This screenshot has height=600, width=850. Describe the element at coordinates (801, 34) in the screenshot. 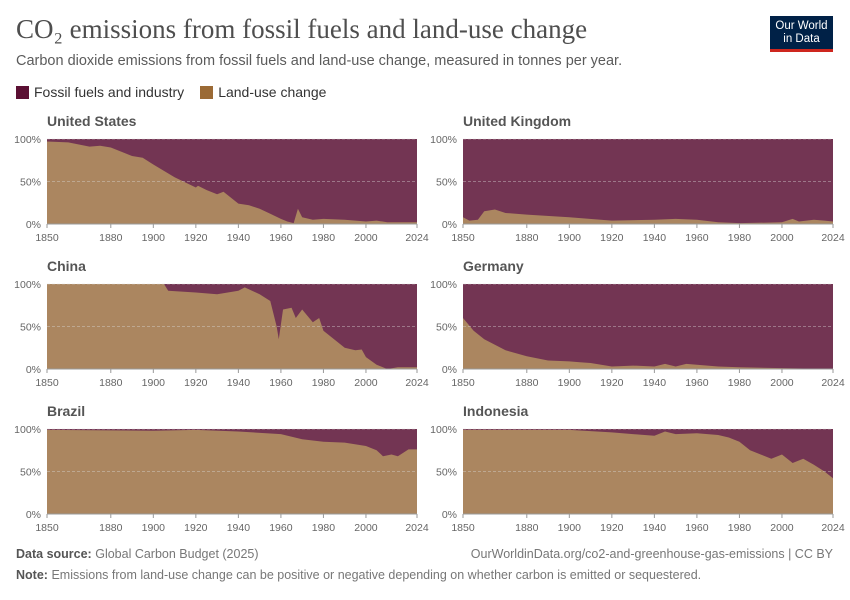

I see `owid-logo: Our World in Data` at that location.